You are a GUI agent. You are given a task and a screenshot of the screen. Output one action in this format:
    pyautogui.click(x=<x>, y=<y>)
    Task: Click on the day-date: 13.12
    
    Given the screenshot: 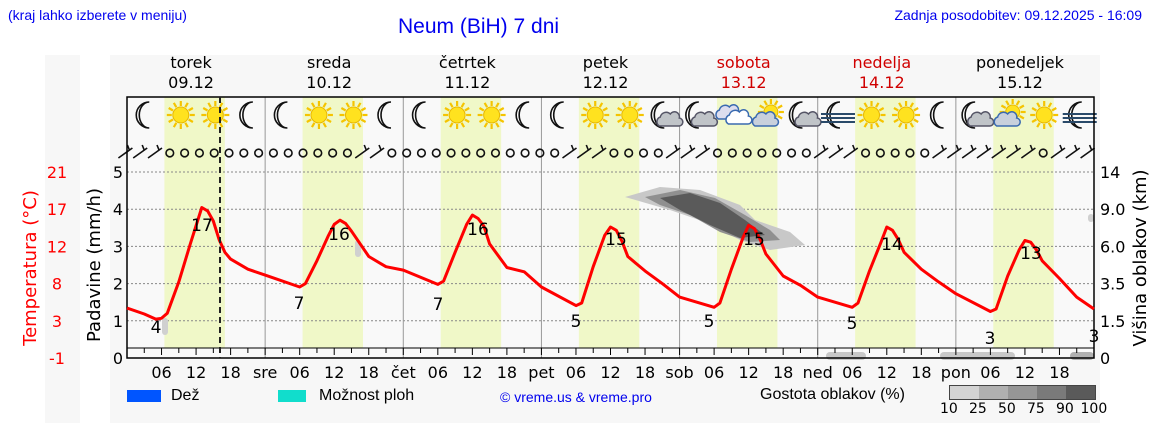 What is the action you would take?
    pyautogui.click(x=743, y=82)
    